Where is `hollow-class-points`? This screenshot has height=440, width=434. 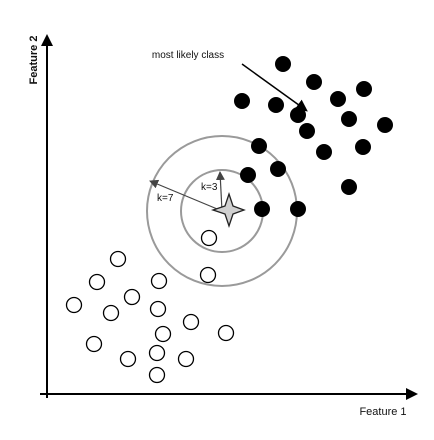
hollow-class-points is located at coordinates (150, 307).